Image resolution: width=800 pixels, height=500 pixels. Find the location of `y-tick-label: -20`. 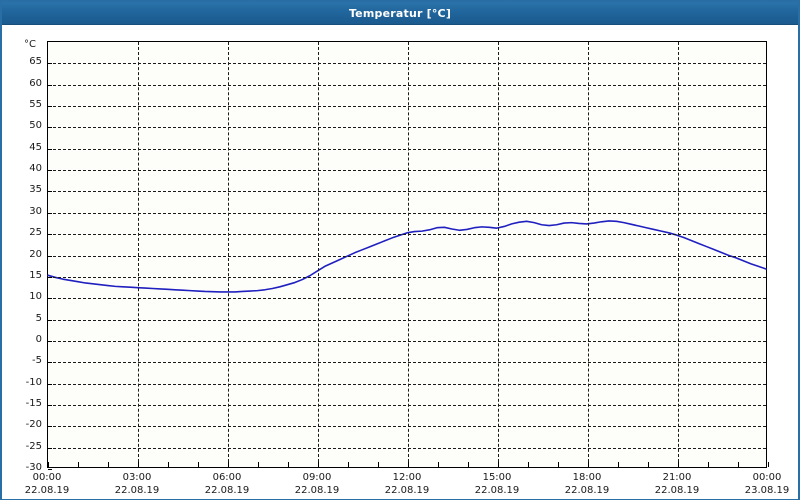

y-tick-label: -20 is located at coordinates (33, 425).